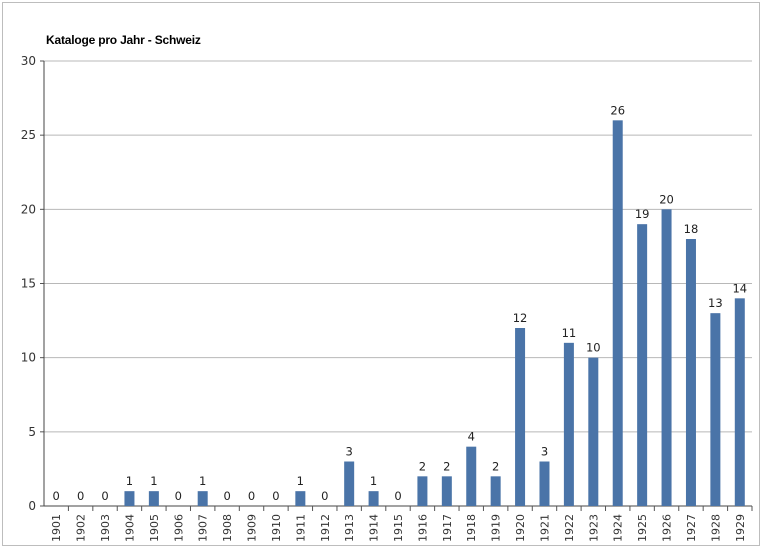  Describe the element at coordinates (691, 229) in the screenshot. I see `data-label: 18` at that location.